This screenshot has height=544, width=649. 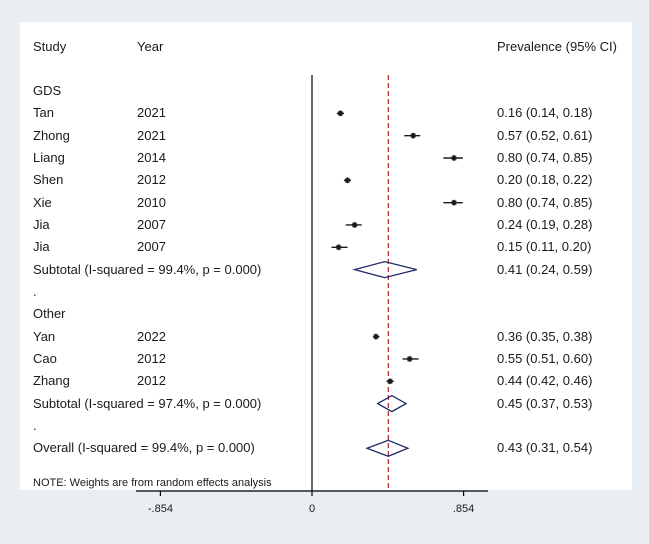 I want to click on overall-estimate: 0.43 (0.31, 0.54), so click(x=545, y=448).